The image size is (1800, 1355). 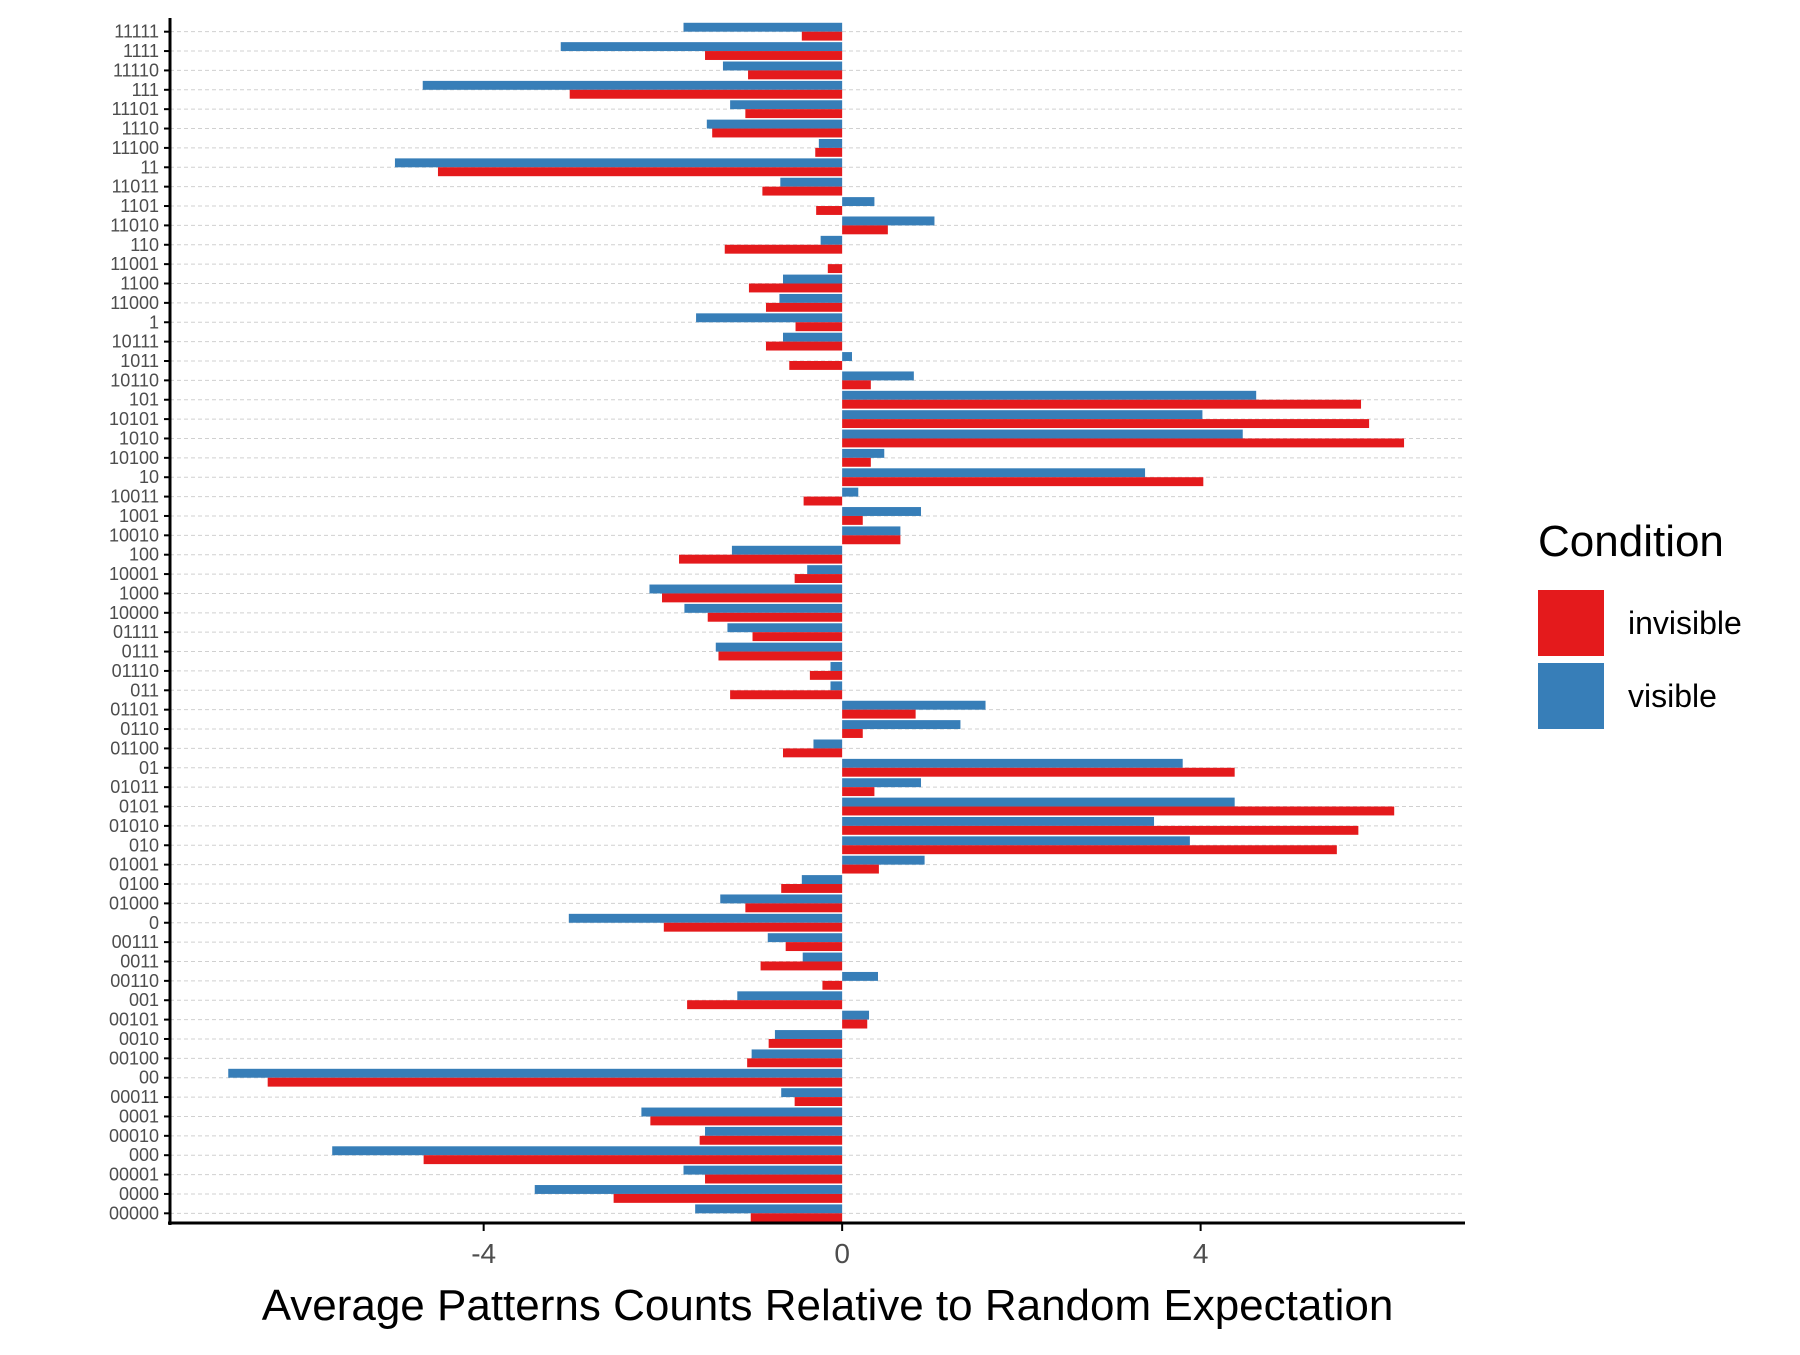 What do you see at coordinates (842, 1253) in the screenshot?
I see `x-tick-label: 0` at bounding box center [842, 1253].